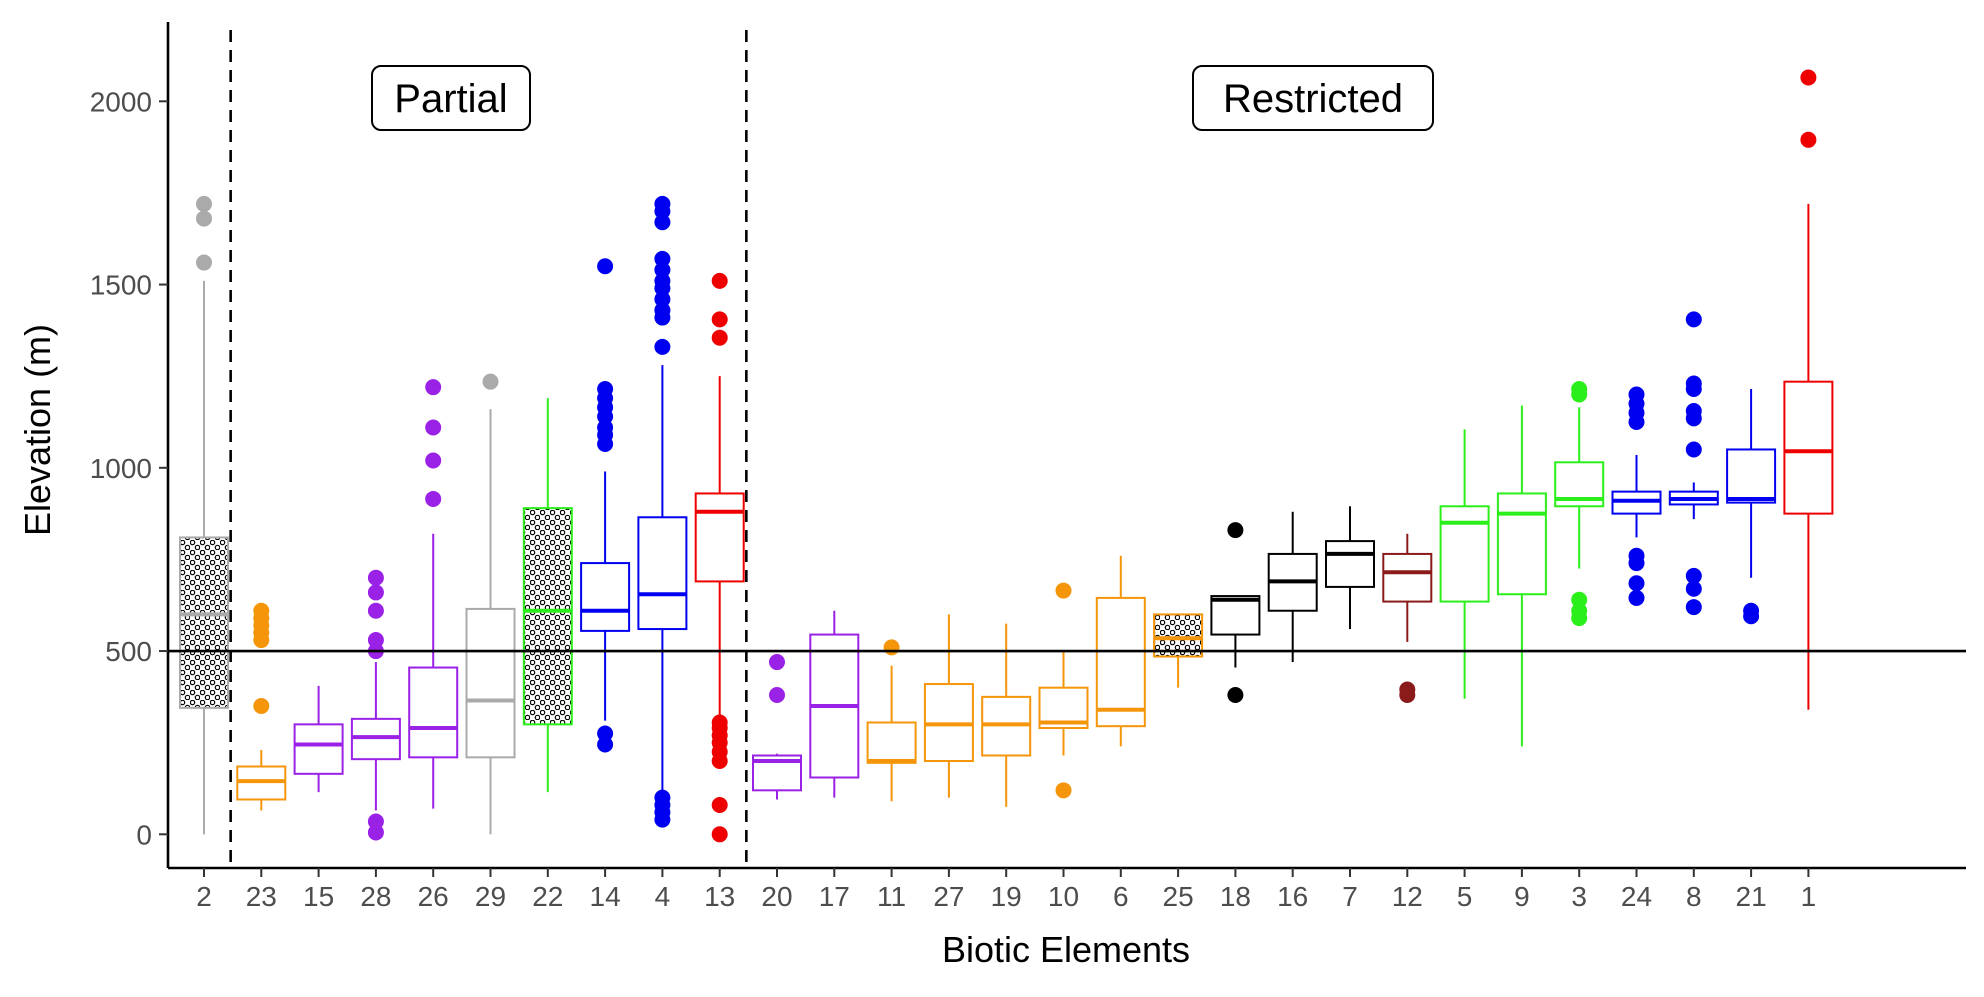  I want to click on x-tick-label-20: 20, so click(776, 896).